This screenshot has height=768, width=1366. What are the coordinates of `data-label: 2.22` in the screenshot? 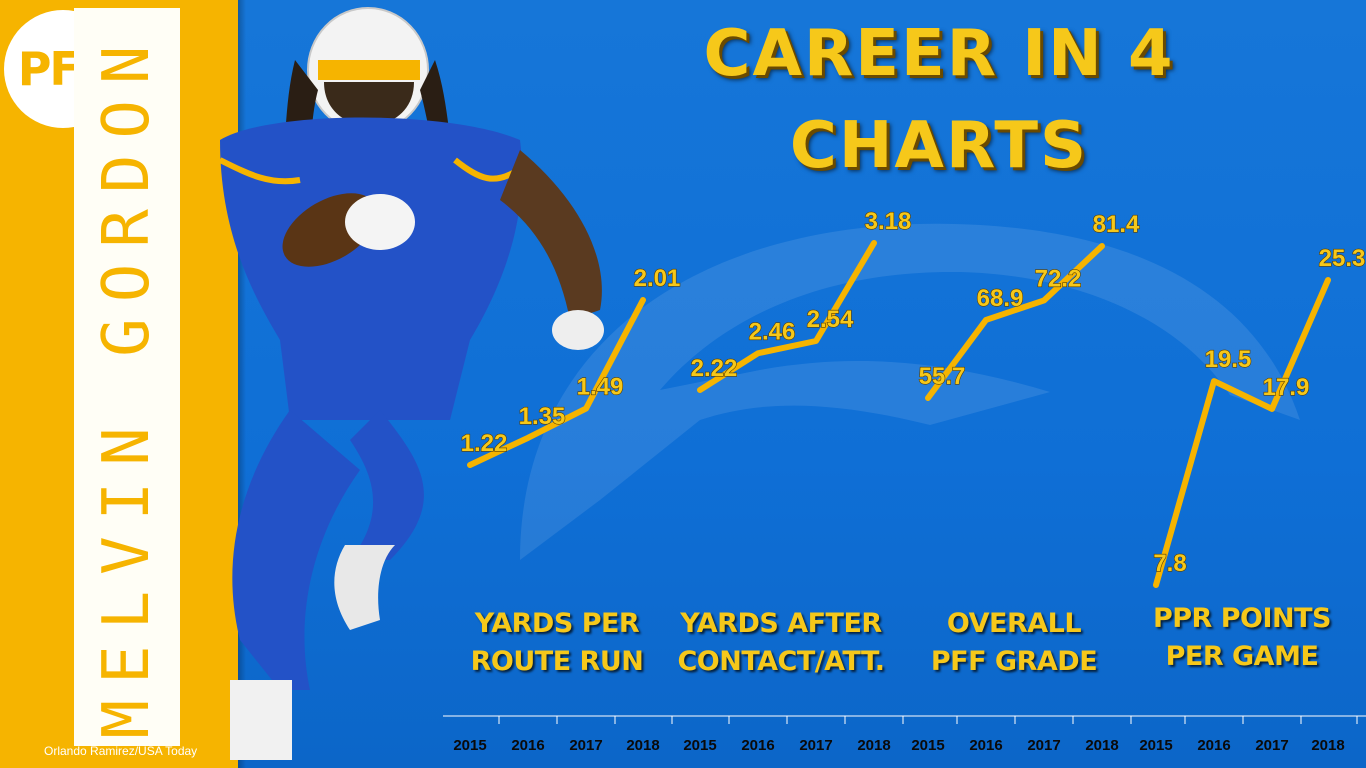 It's located at (714, 368).